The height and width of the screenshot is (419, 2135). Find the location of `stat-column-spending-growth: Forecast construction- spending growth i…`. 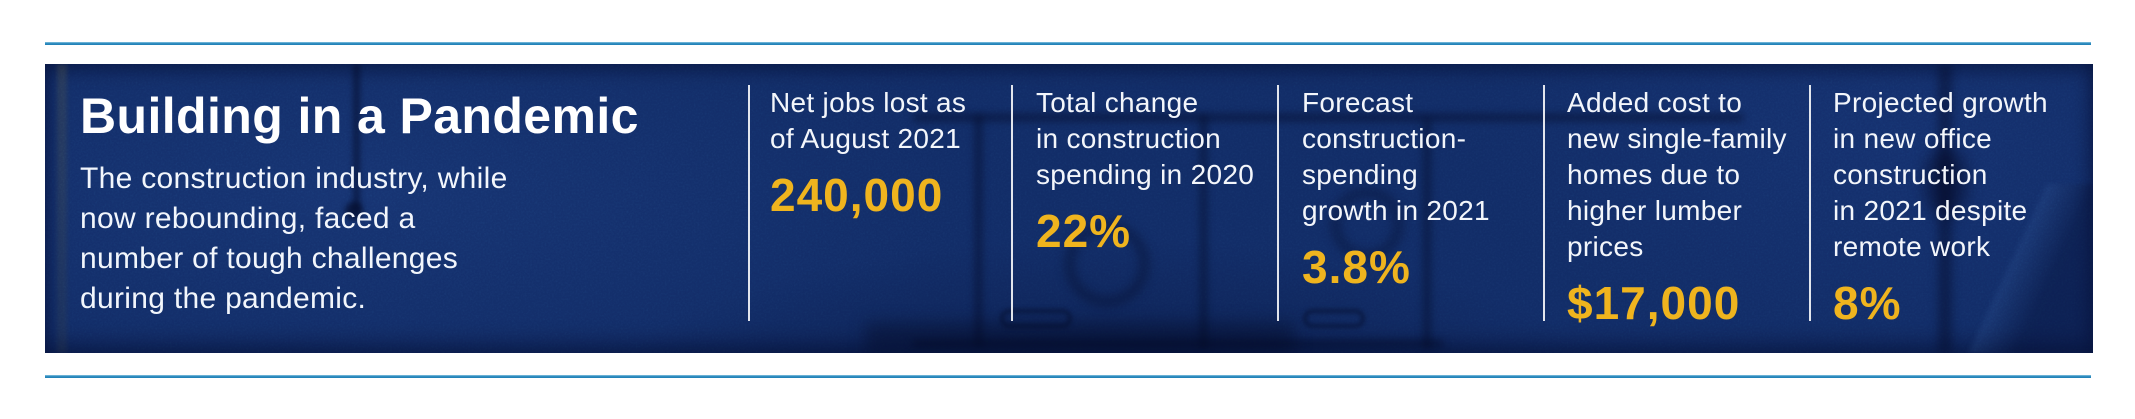

stat-column-spending-growth: Forecast construction- spending growth i… is located at coordinates (1416, 189).